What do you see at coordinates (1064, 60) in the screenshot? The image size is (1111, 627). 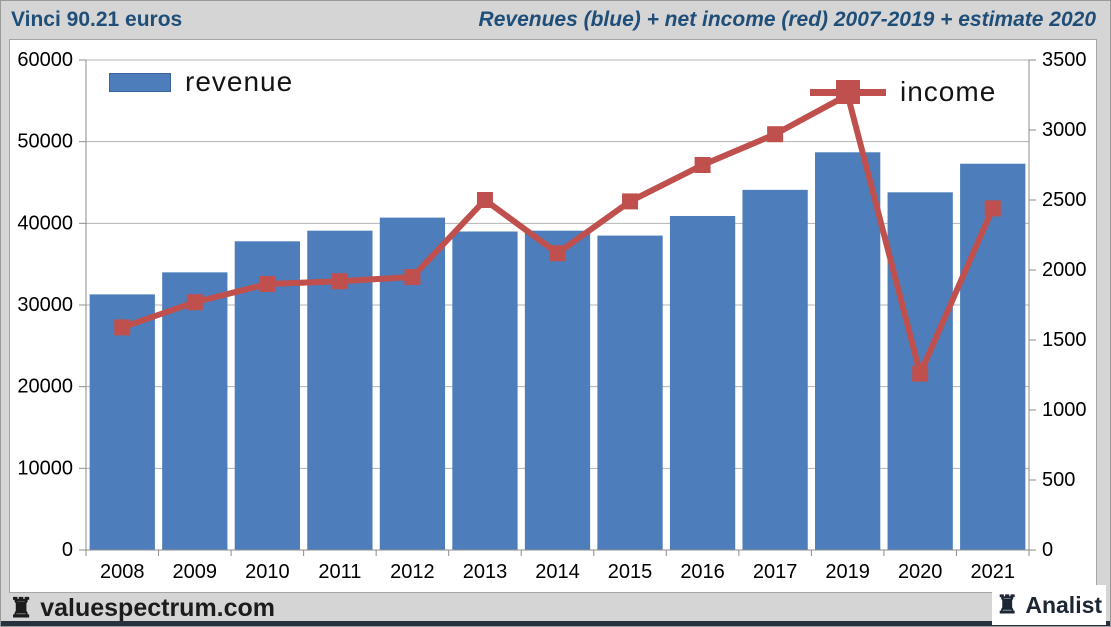 I see `right-axis-label: 3500` at bounding box center [1064, 60].